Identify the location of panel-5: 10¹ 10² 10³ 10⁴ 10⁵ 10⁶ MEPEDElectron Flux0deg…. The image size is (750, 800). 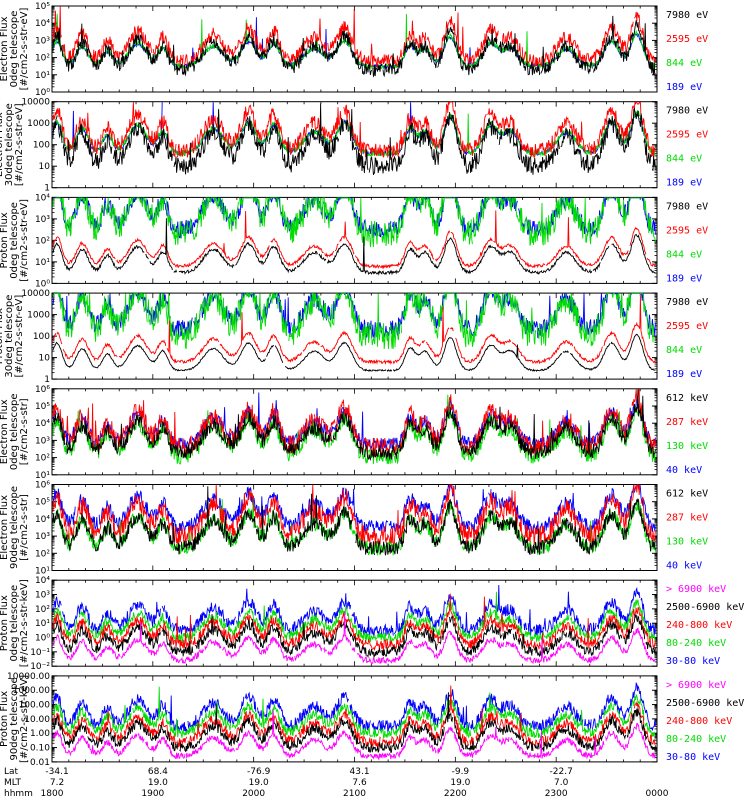
(354, 433).